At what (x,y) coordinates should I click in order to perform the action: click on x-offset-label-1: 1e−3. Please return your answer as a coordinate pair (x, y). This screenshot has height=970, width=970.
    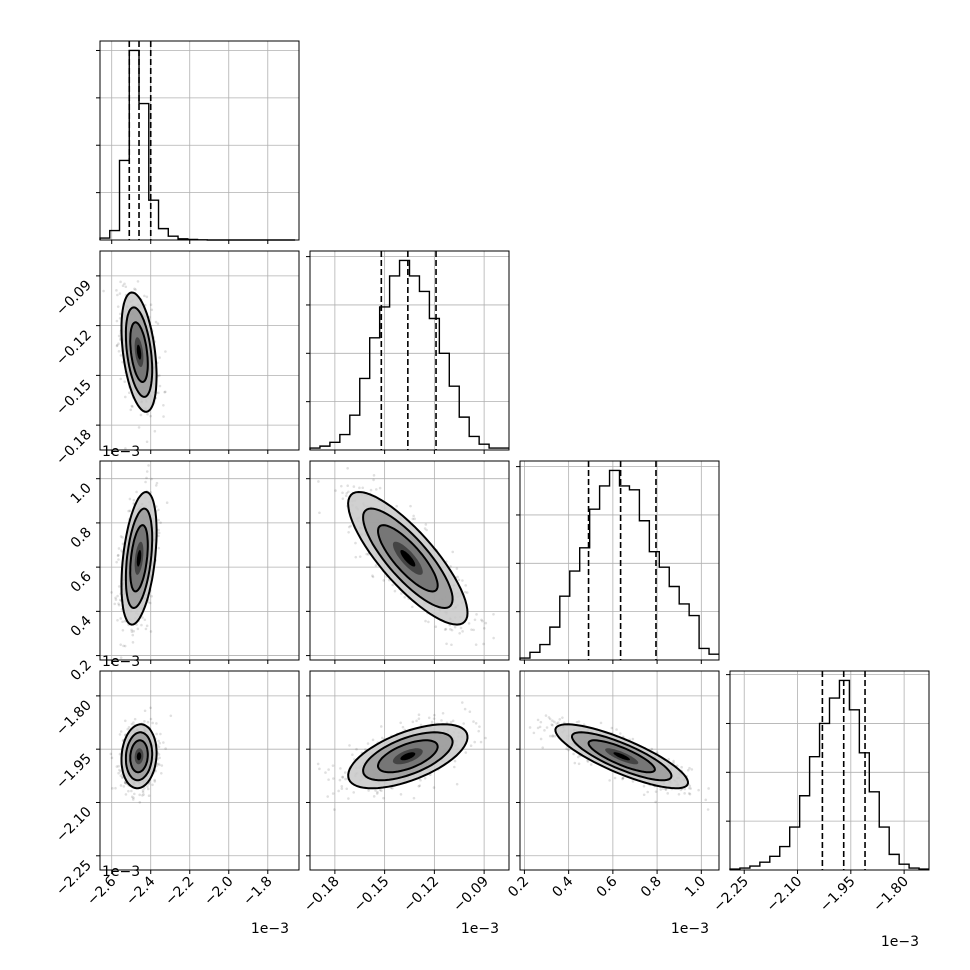
    Looking at the image, I should click on (480, 929).